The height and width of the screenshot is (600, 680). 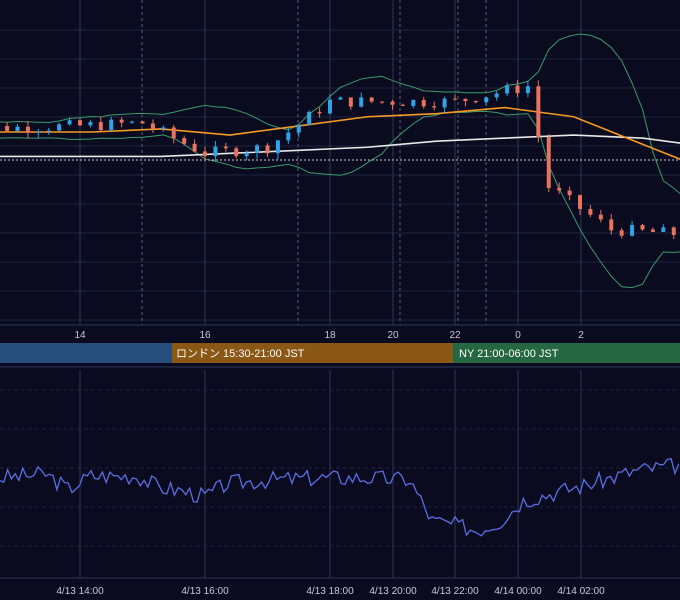 I want to click on session-london, so click(x=312, y=353).